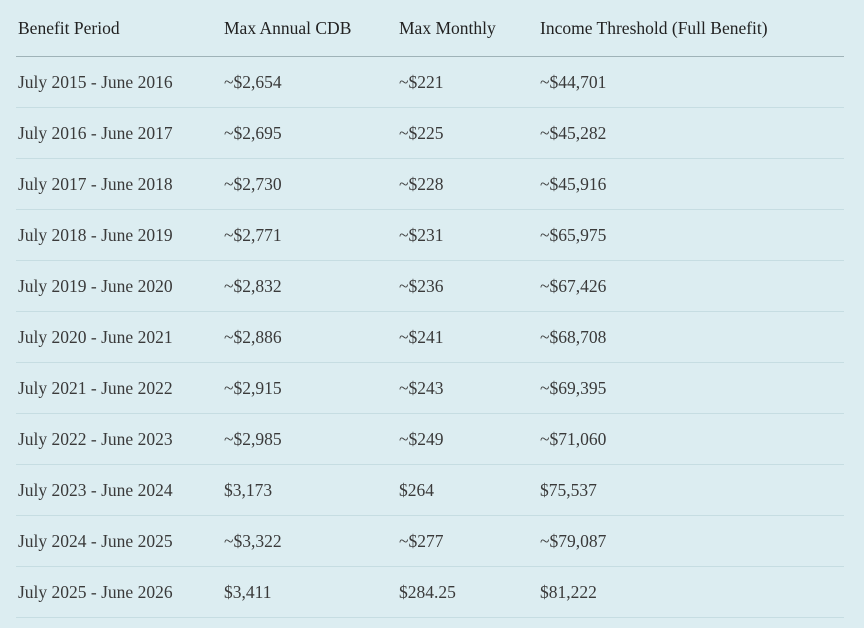 The width and height of the screenshot is (864, 628). Describe the element at coordinates (573, 81) in the screenshot. I see `table-cell: ~$44,701` at that location.